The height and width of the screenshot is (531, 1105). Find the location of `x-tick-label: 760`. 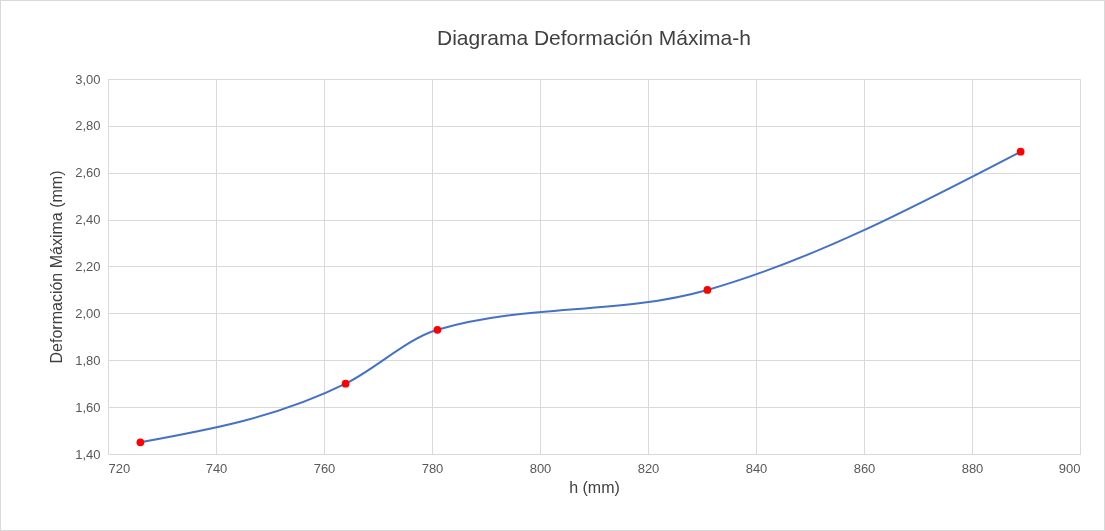

x-tick-label: 760 is located at coordinates (324, 468).